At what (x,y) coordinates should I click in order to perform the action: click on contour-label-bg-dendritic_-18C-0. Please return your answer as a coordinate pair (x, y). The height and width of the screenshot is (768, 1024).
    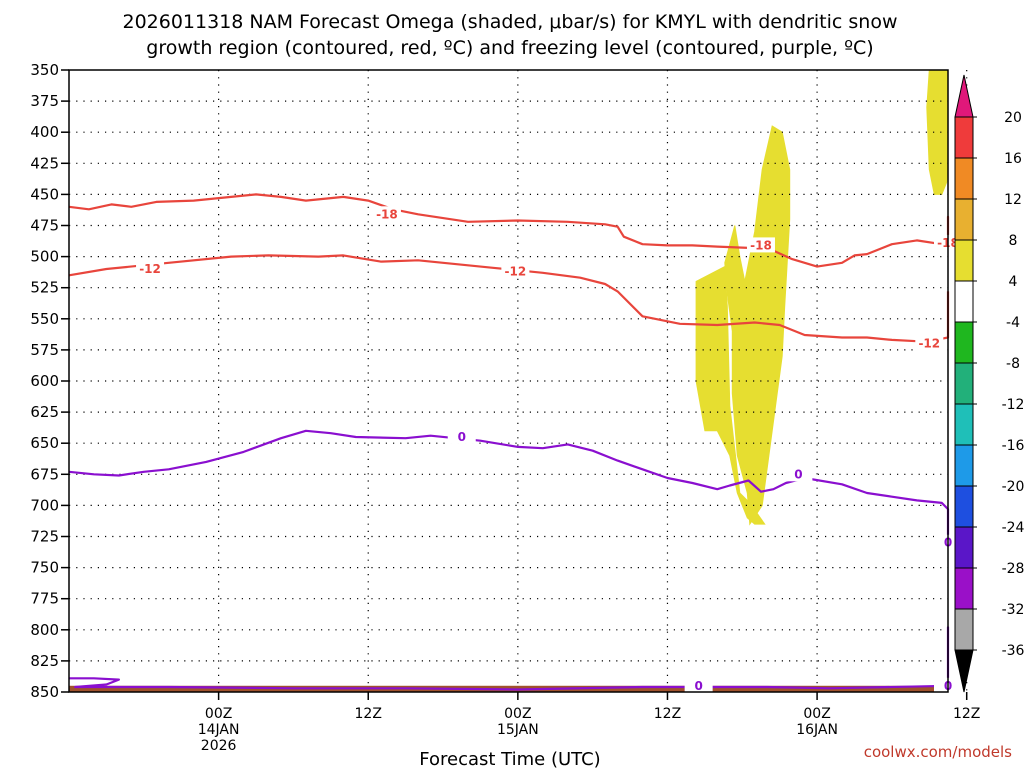
    Looking at the image, I should click on (386, 214).